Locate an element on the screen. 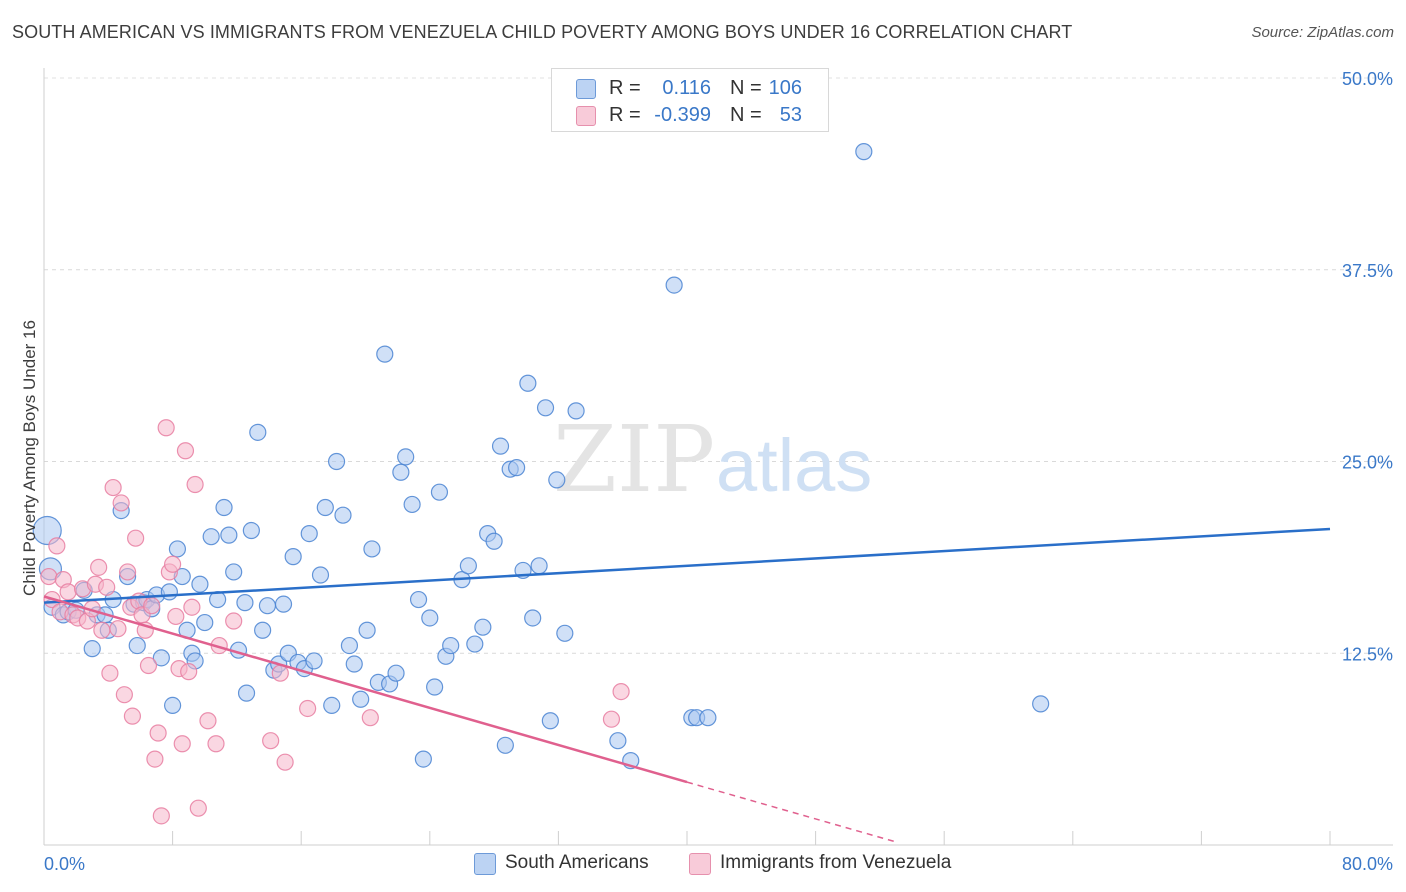 This screenshot has width=1406, height=892. x-tick-label: 0.0% is located at coordinates (64, 864).